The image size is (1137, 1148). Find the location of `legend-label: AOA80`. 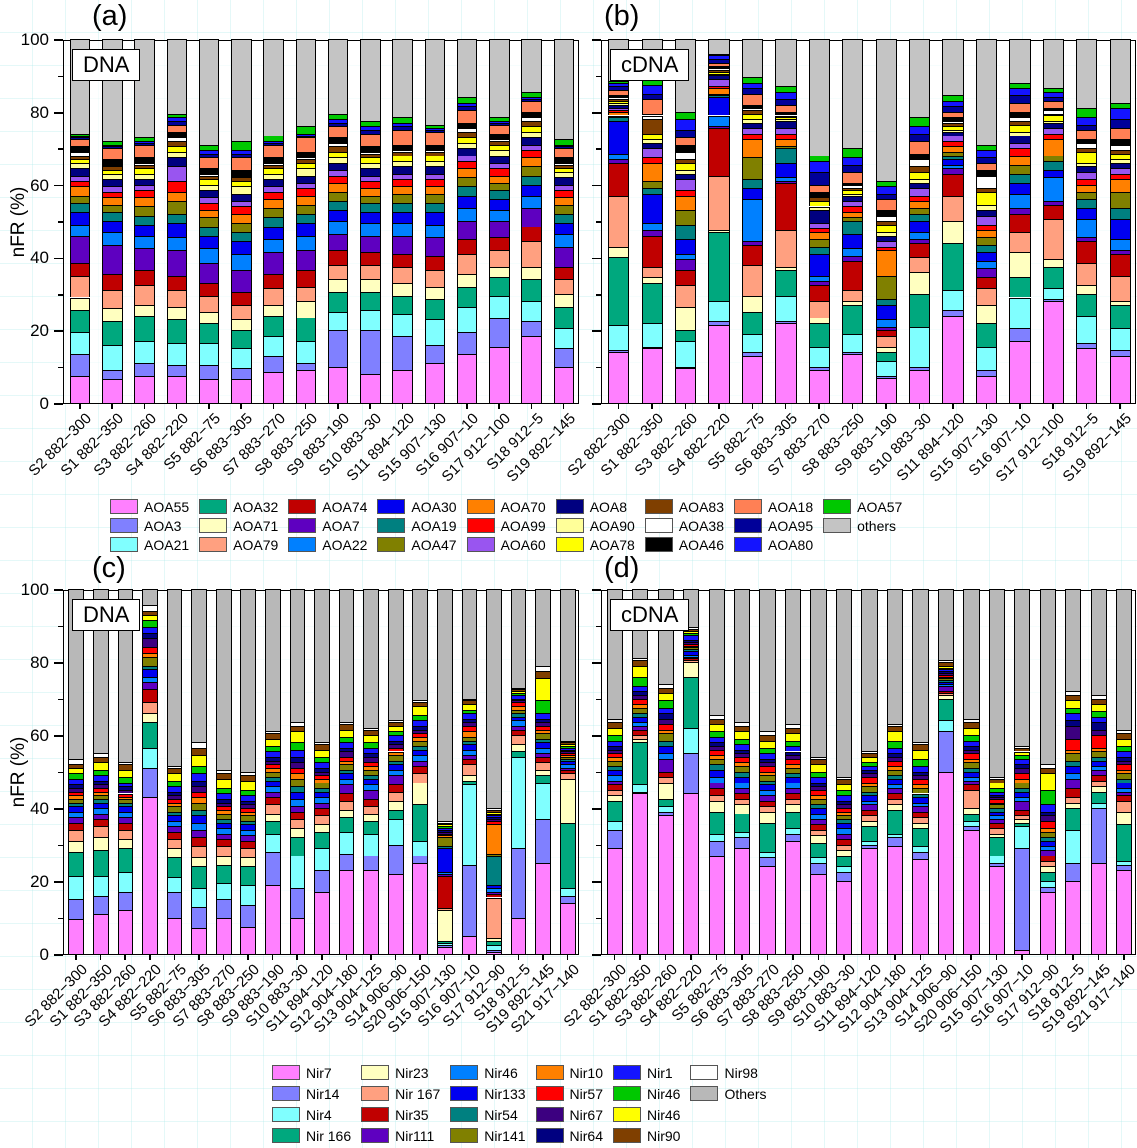

legend-label: AOA80 is located at coordinates (790, 544).